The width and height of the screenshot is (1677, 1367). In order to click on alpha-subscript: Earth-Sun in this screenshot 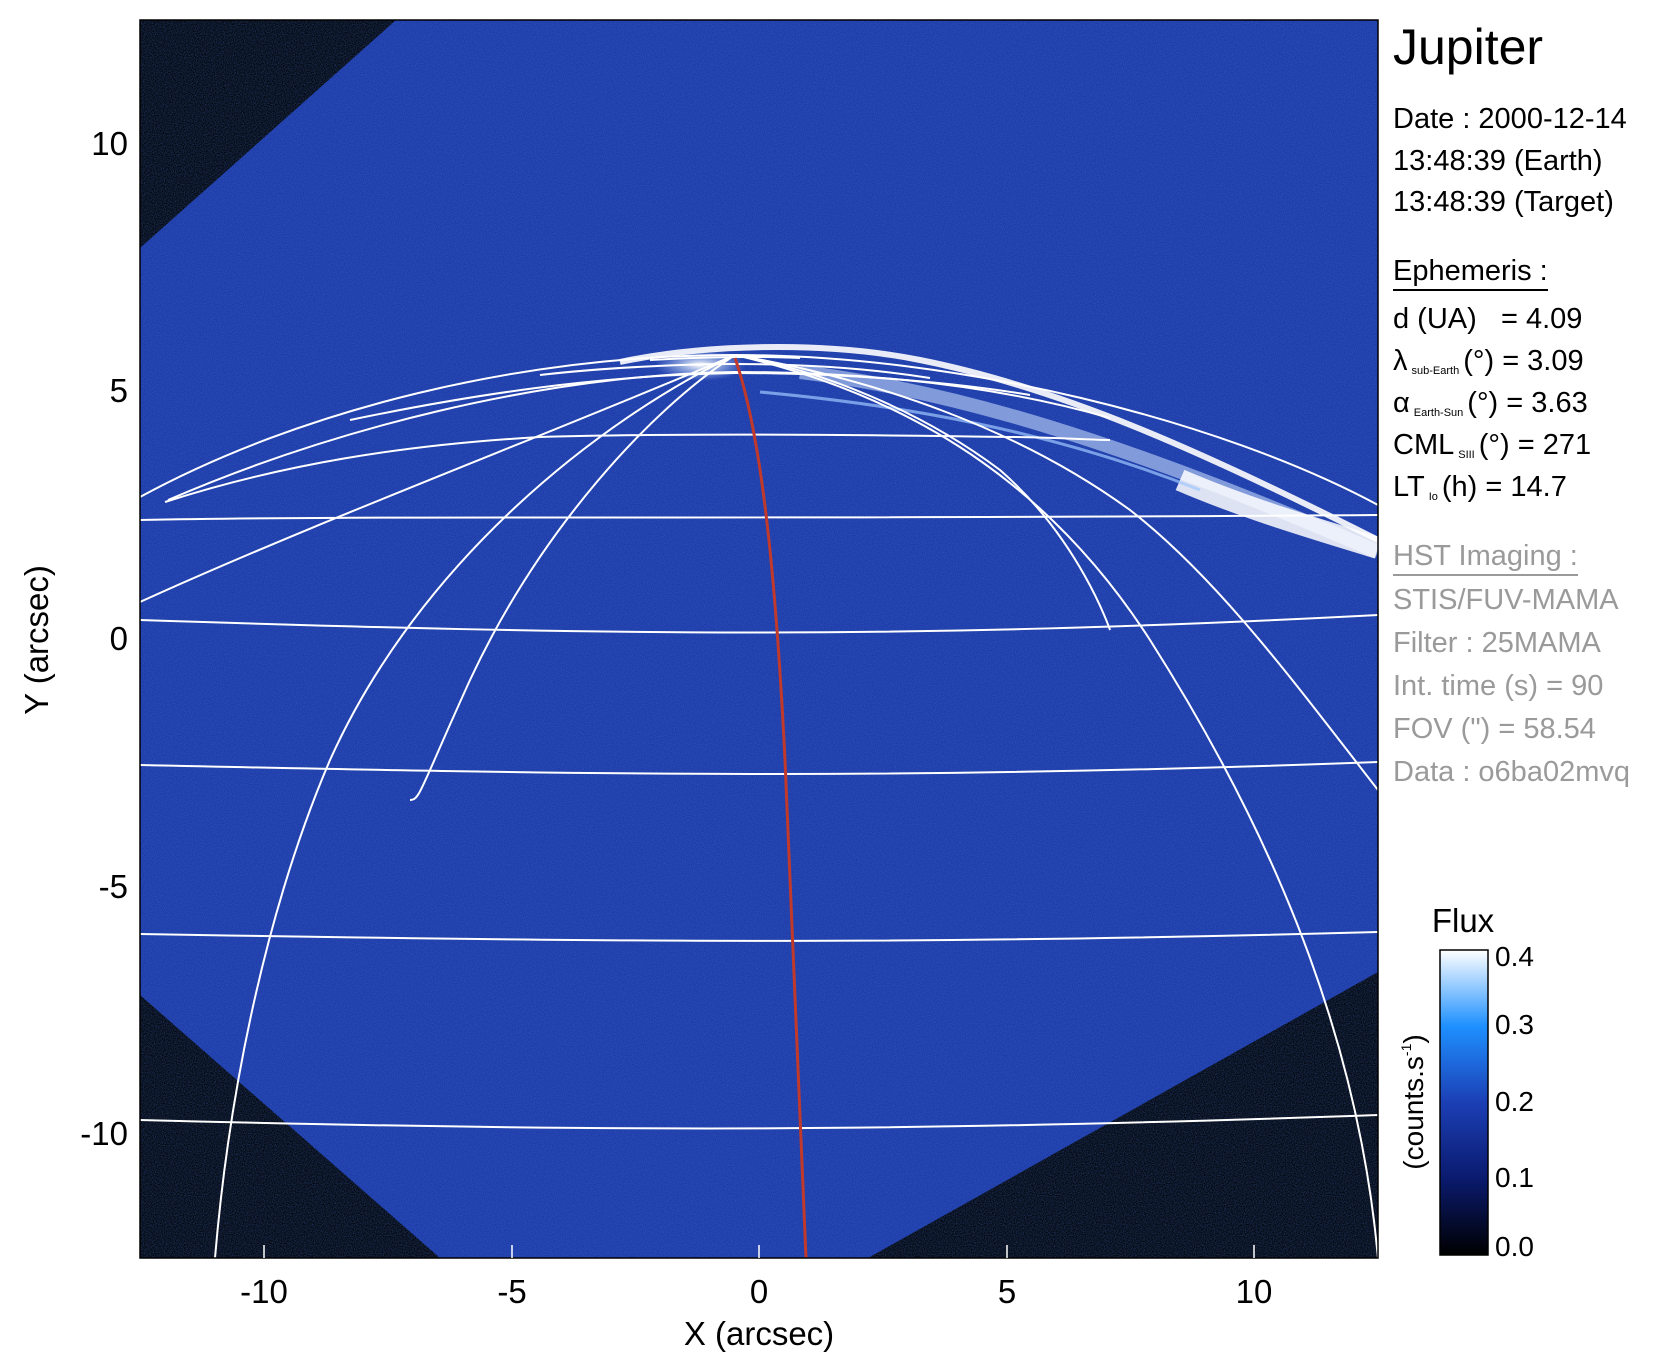, I will do `click(1438, 413)`.